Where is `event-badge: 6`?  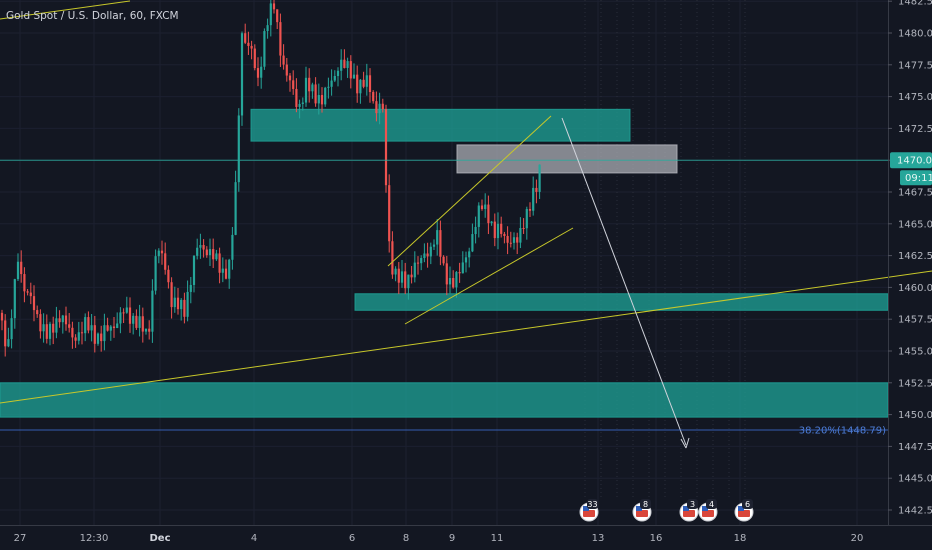 event-badge: 6 is located at coordinates (744, 510).